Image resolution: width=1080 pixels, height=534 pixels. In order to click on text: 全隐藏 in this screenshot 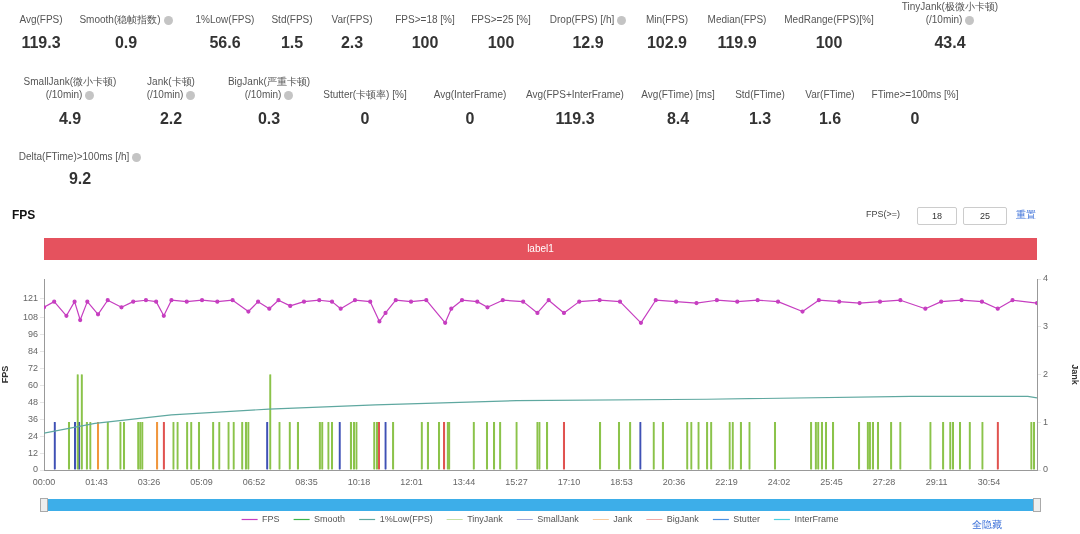, I will do `click(987, 525)`.